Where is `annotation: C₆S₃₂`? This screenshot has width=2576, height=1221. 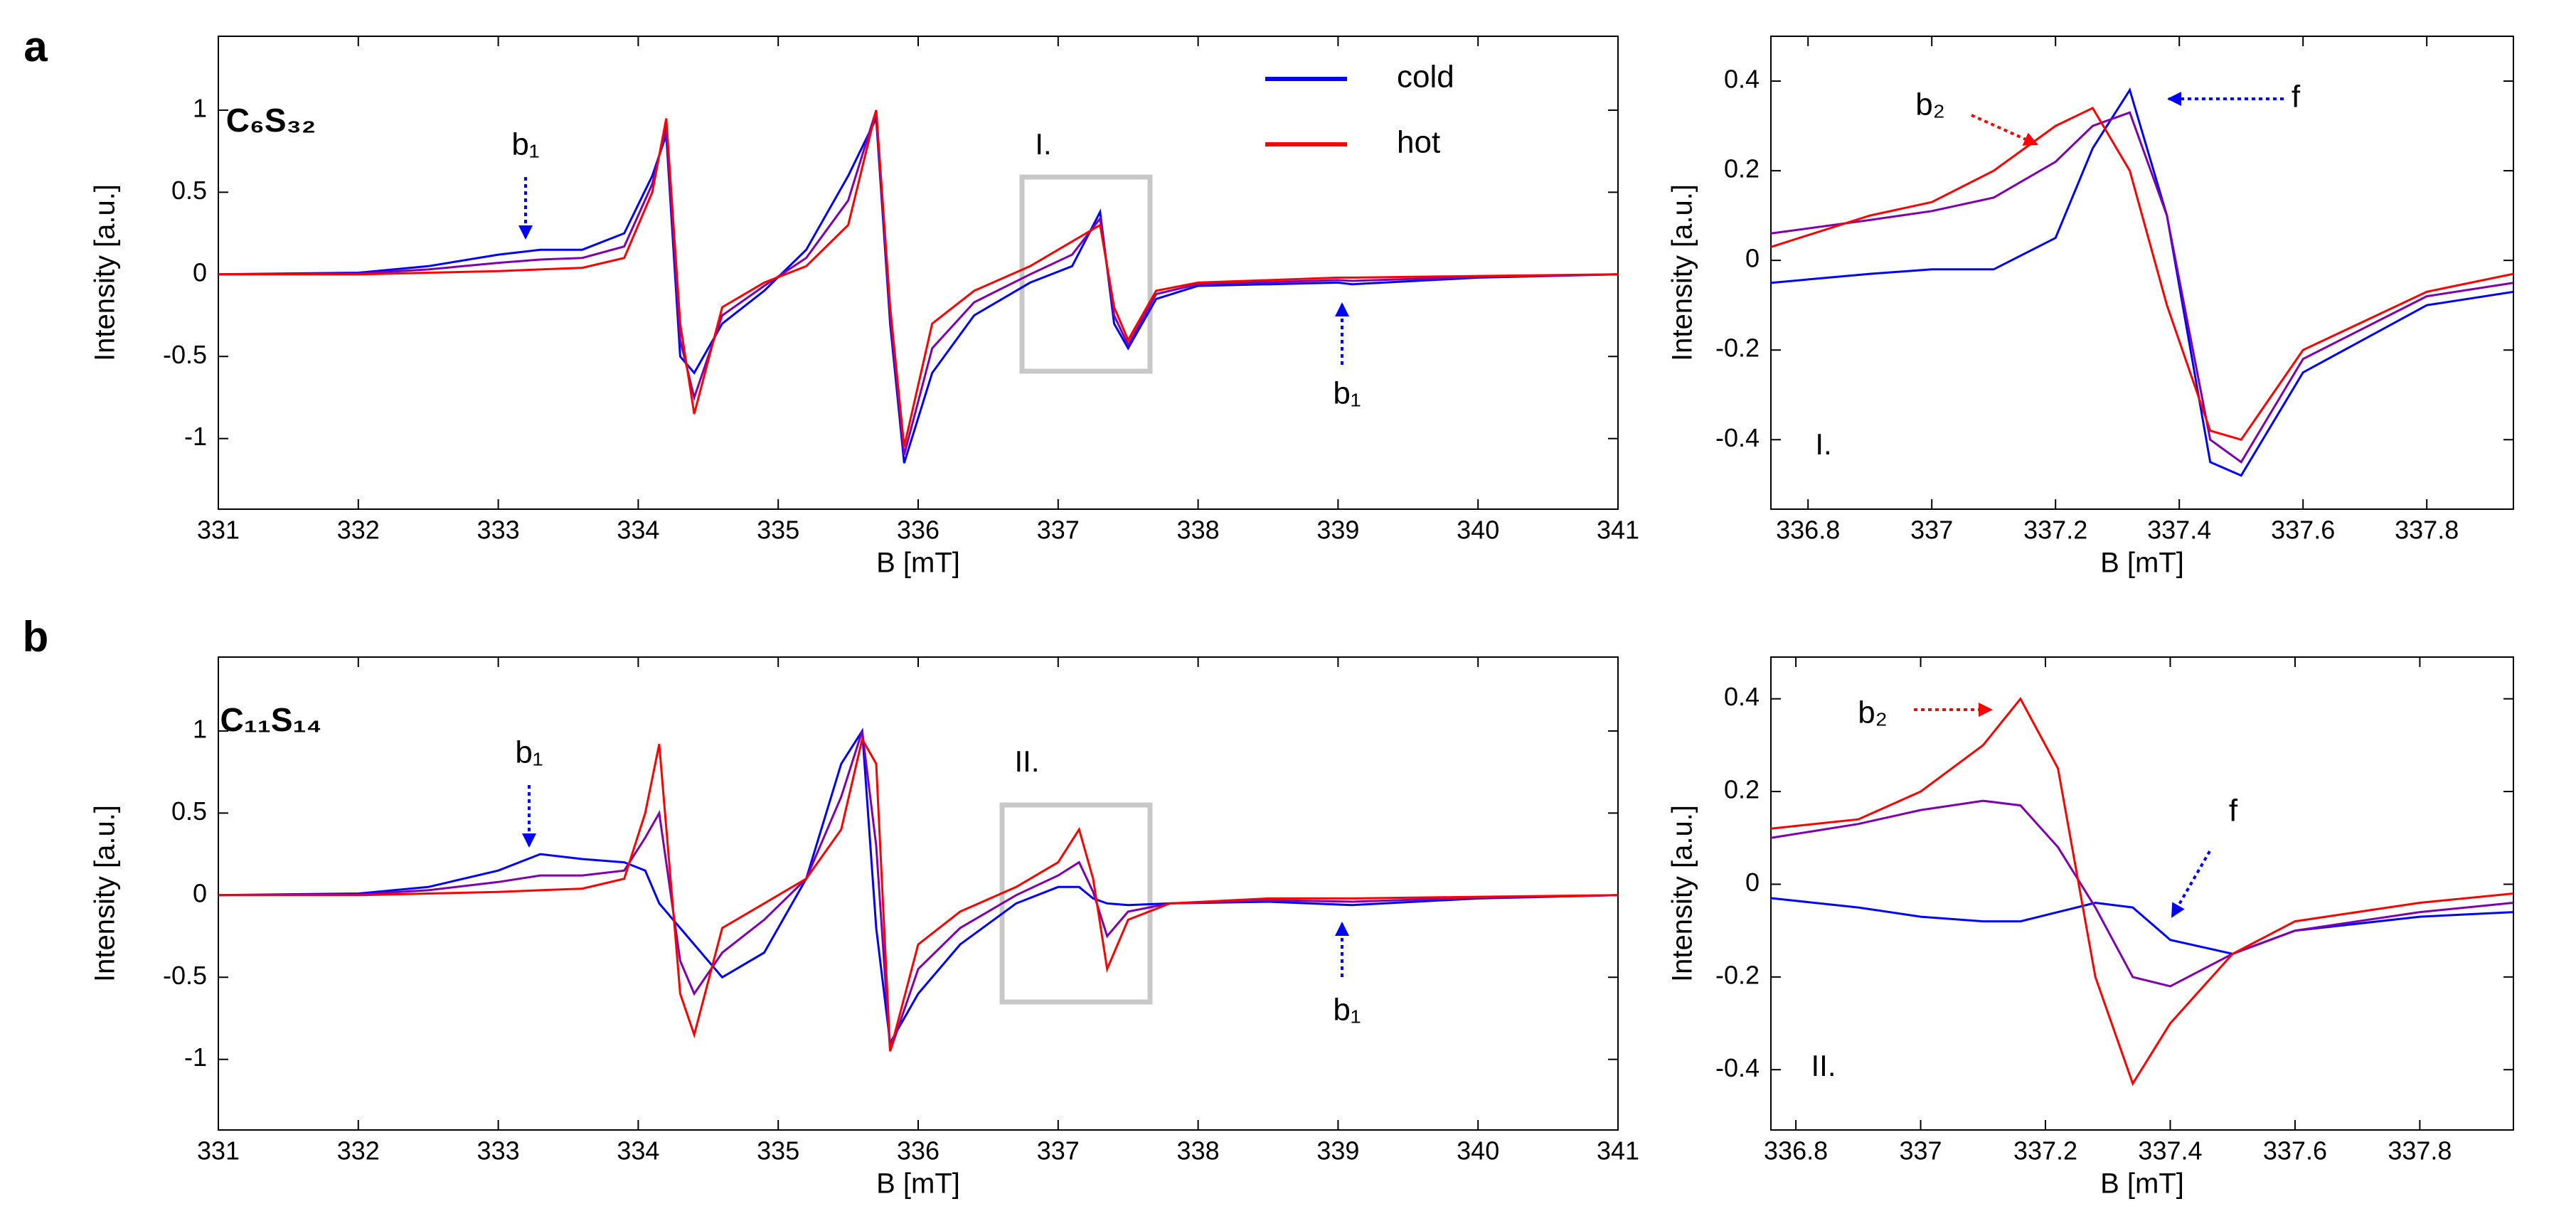 annotation: C₆S₃₂ is located at coordinates (271, 120).